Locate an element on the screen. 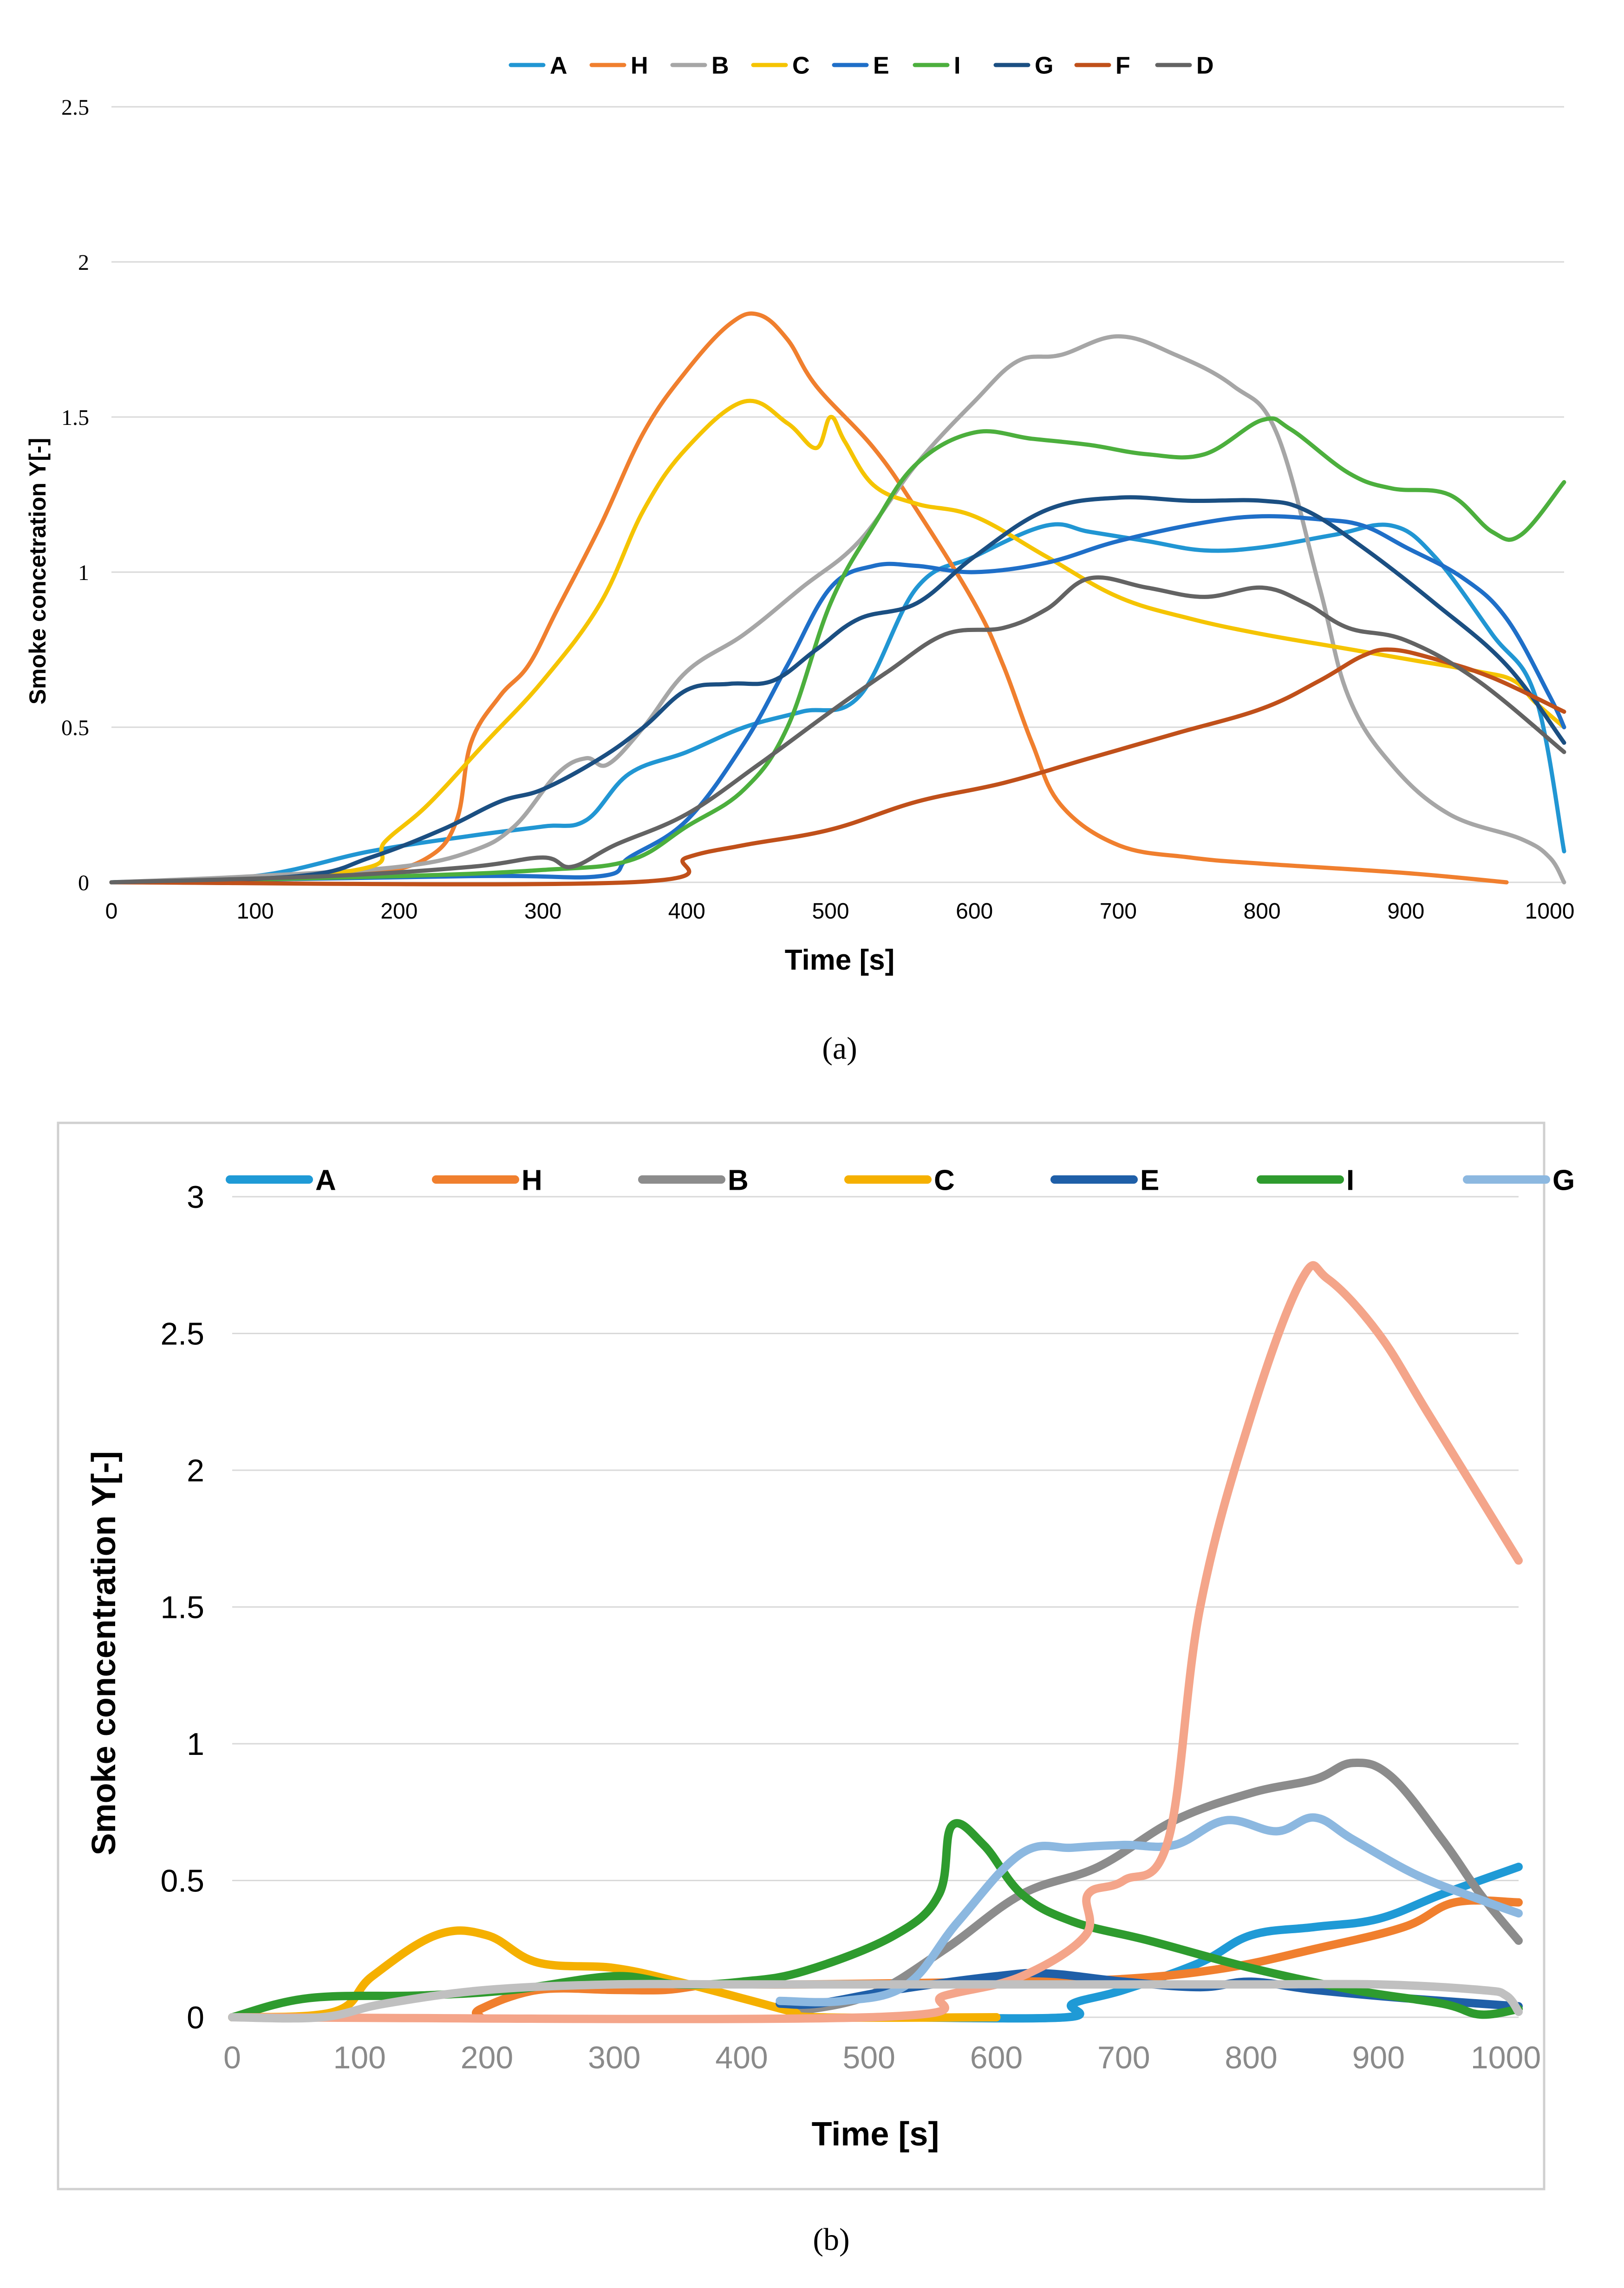 This screenshot has width=1624, height=2288. series-line-A is located at coordinates (838, 703).